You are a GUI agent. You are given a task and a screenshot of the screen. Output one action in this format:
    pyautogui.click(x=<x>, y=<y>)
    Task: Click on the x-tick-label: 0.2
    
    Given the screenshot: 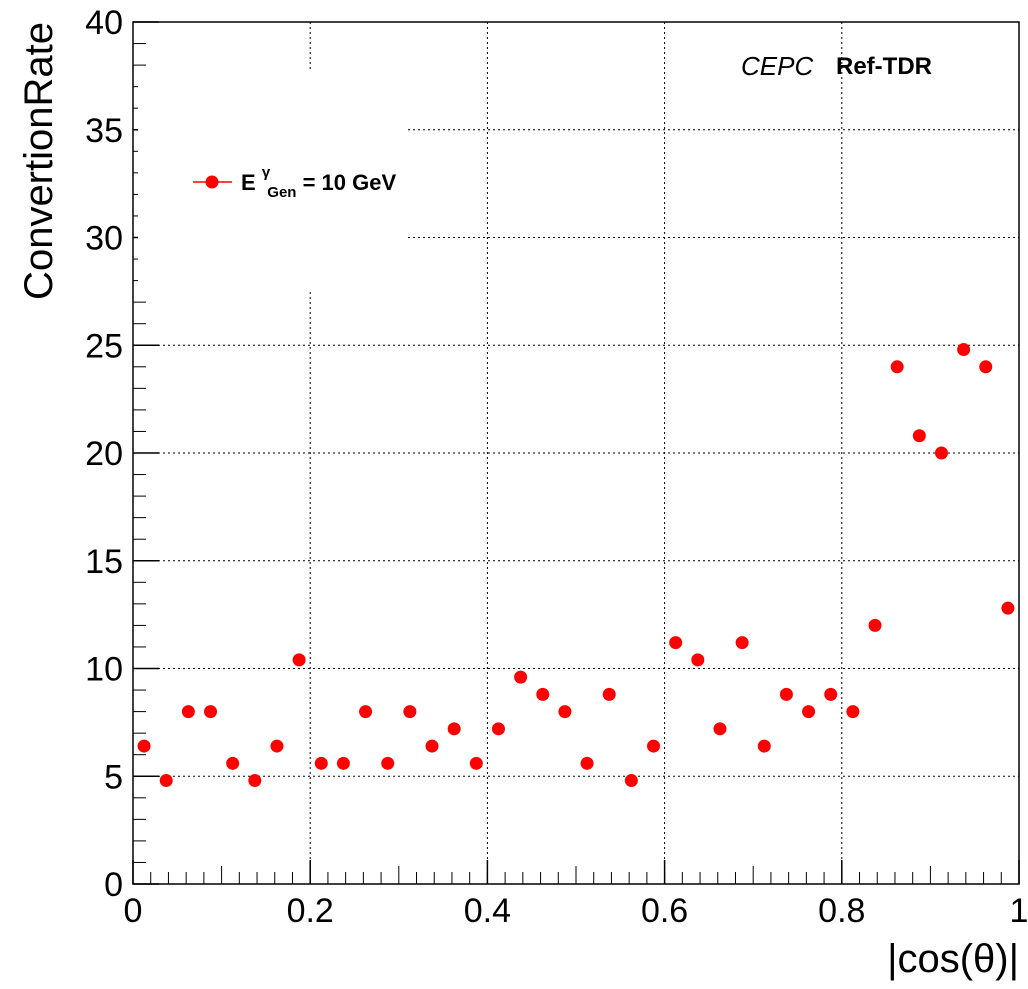 What is the action you would take?
    pyautogui.click(x=310, y=911)
    